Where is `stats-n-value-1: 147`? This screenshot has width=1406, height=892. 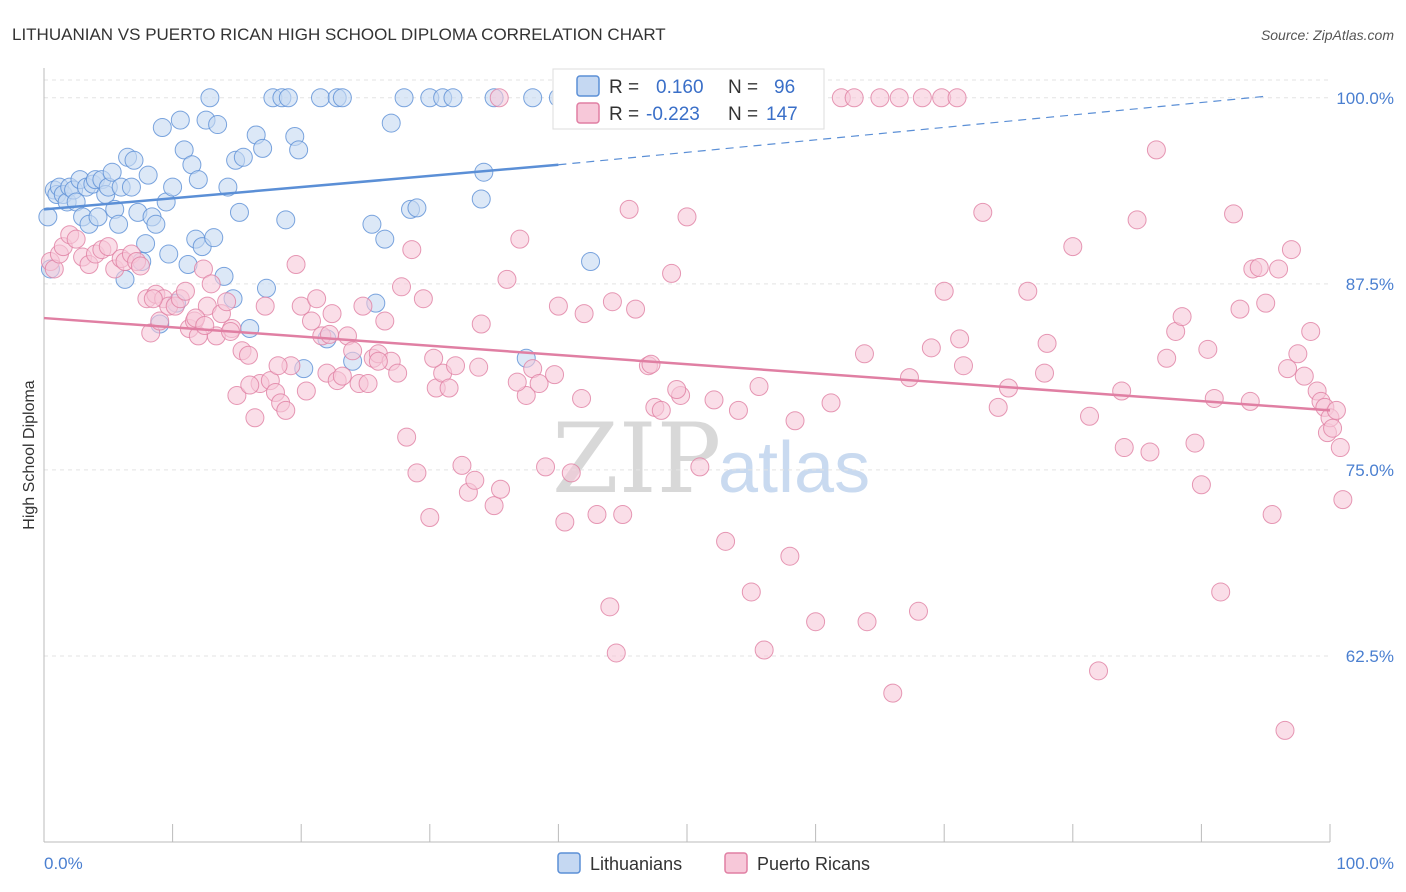 stats-n-value-1: 147 is located at coordinates (782, 114).